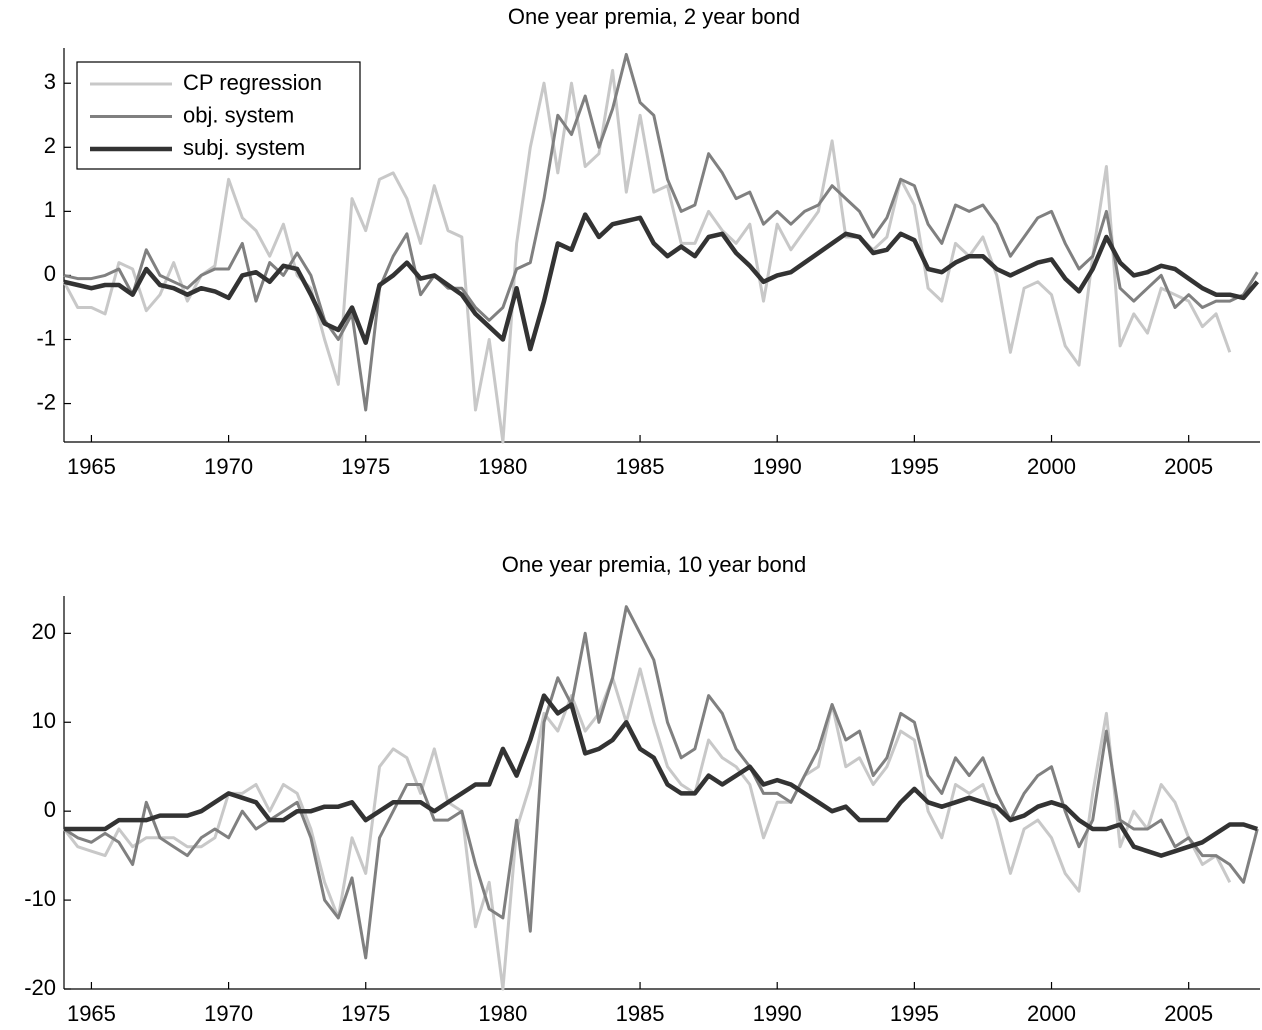 This screenshot has height=1030, width=1262. Describe the element at coordinates (244, 147) in the screenshot. I see `legend-label: subj. system` at that location.